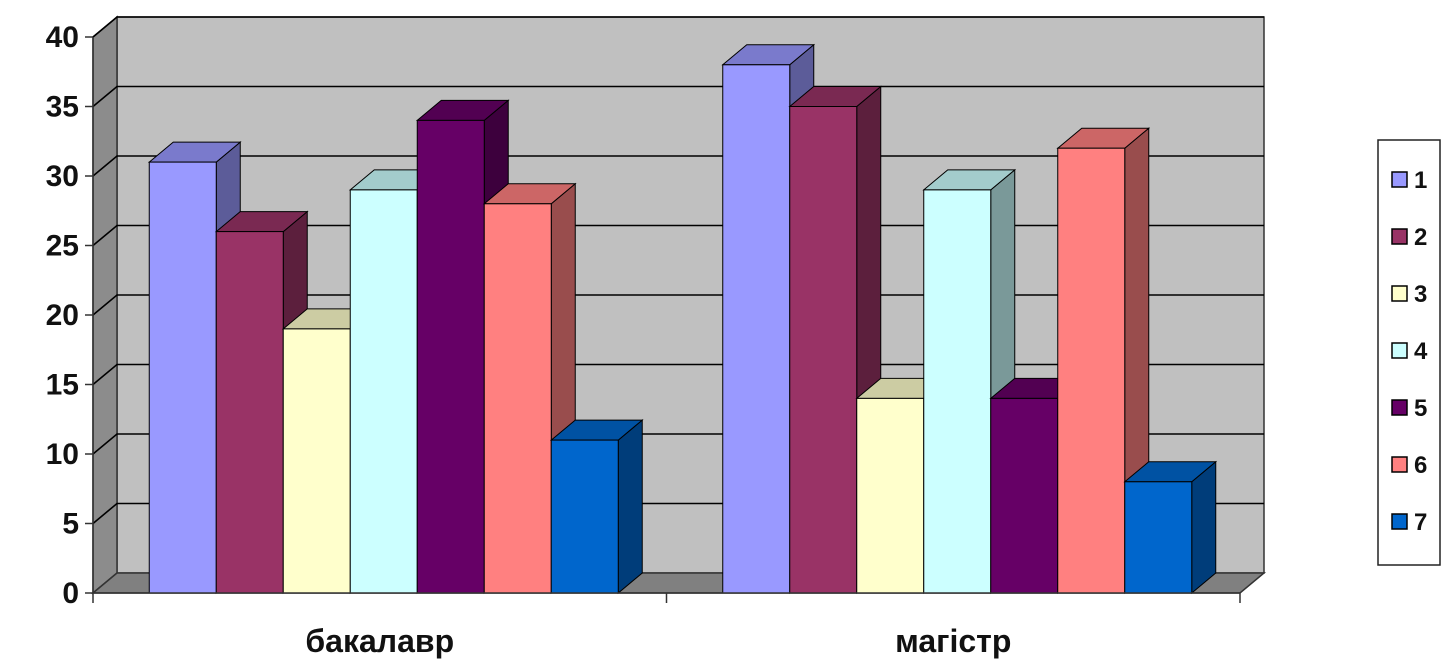 The width and height of the screenshot is (1442, 663). I want to click on x-axis: бакалавр магістр, so click(666, 625).